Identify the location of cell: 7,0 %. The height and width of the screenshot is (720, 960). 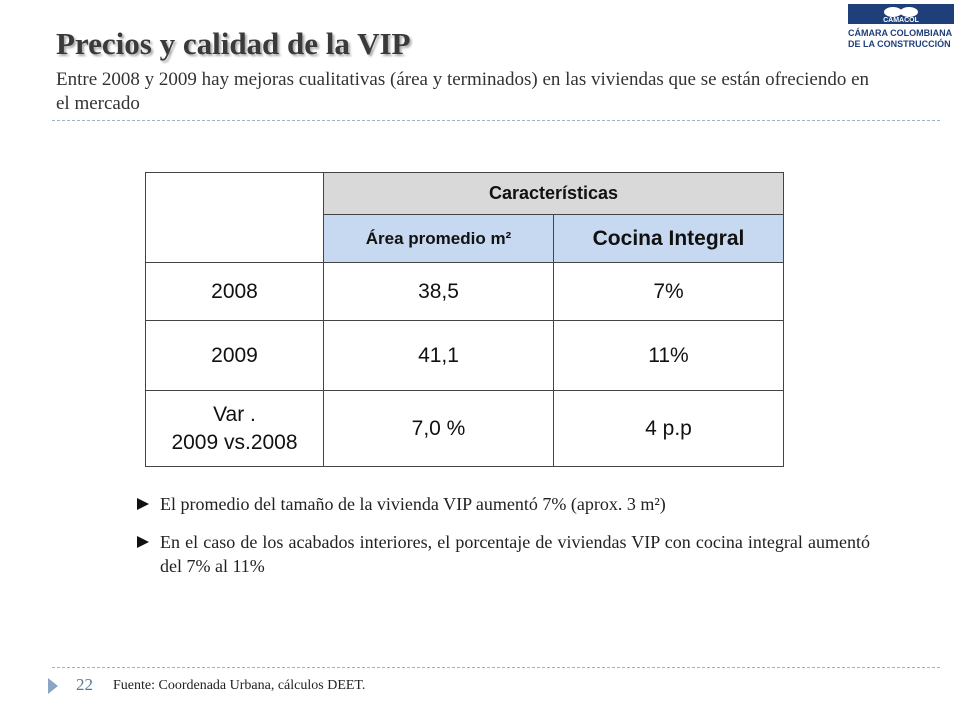
(438, 428).